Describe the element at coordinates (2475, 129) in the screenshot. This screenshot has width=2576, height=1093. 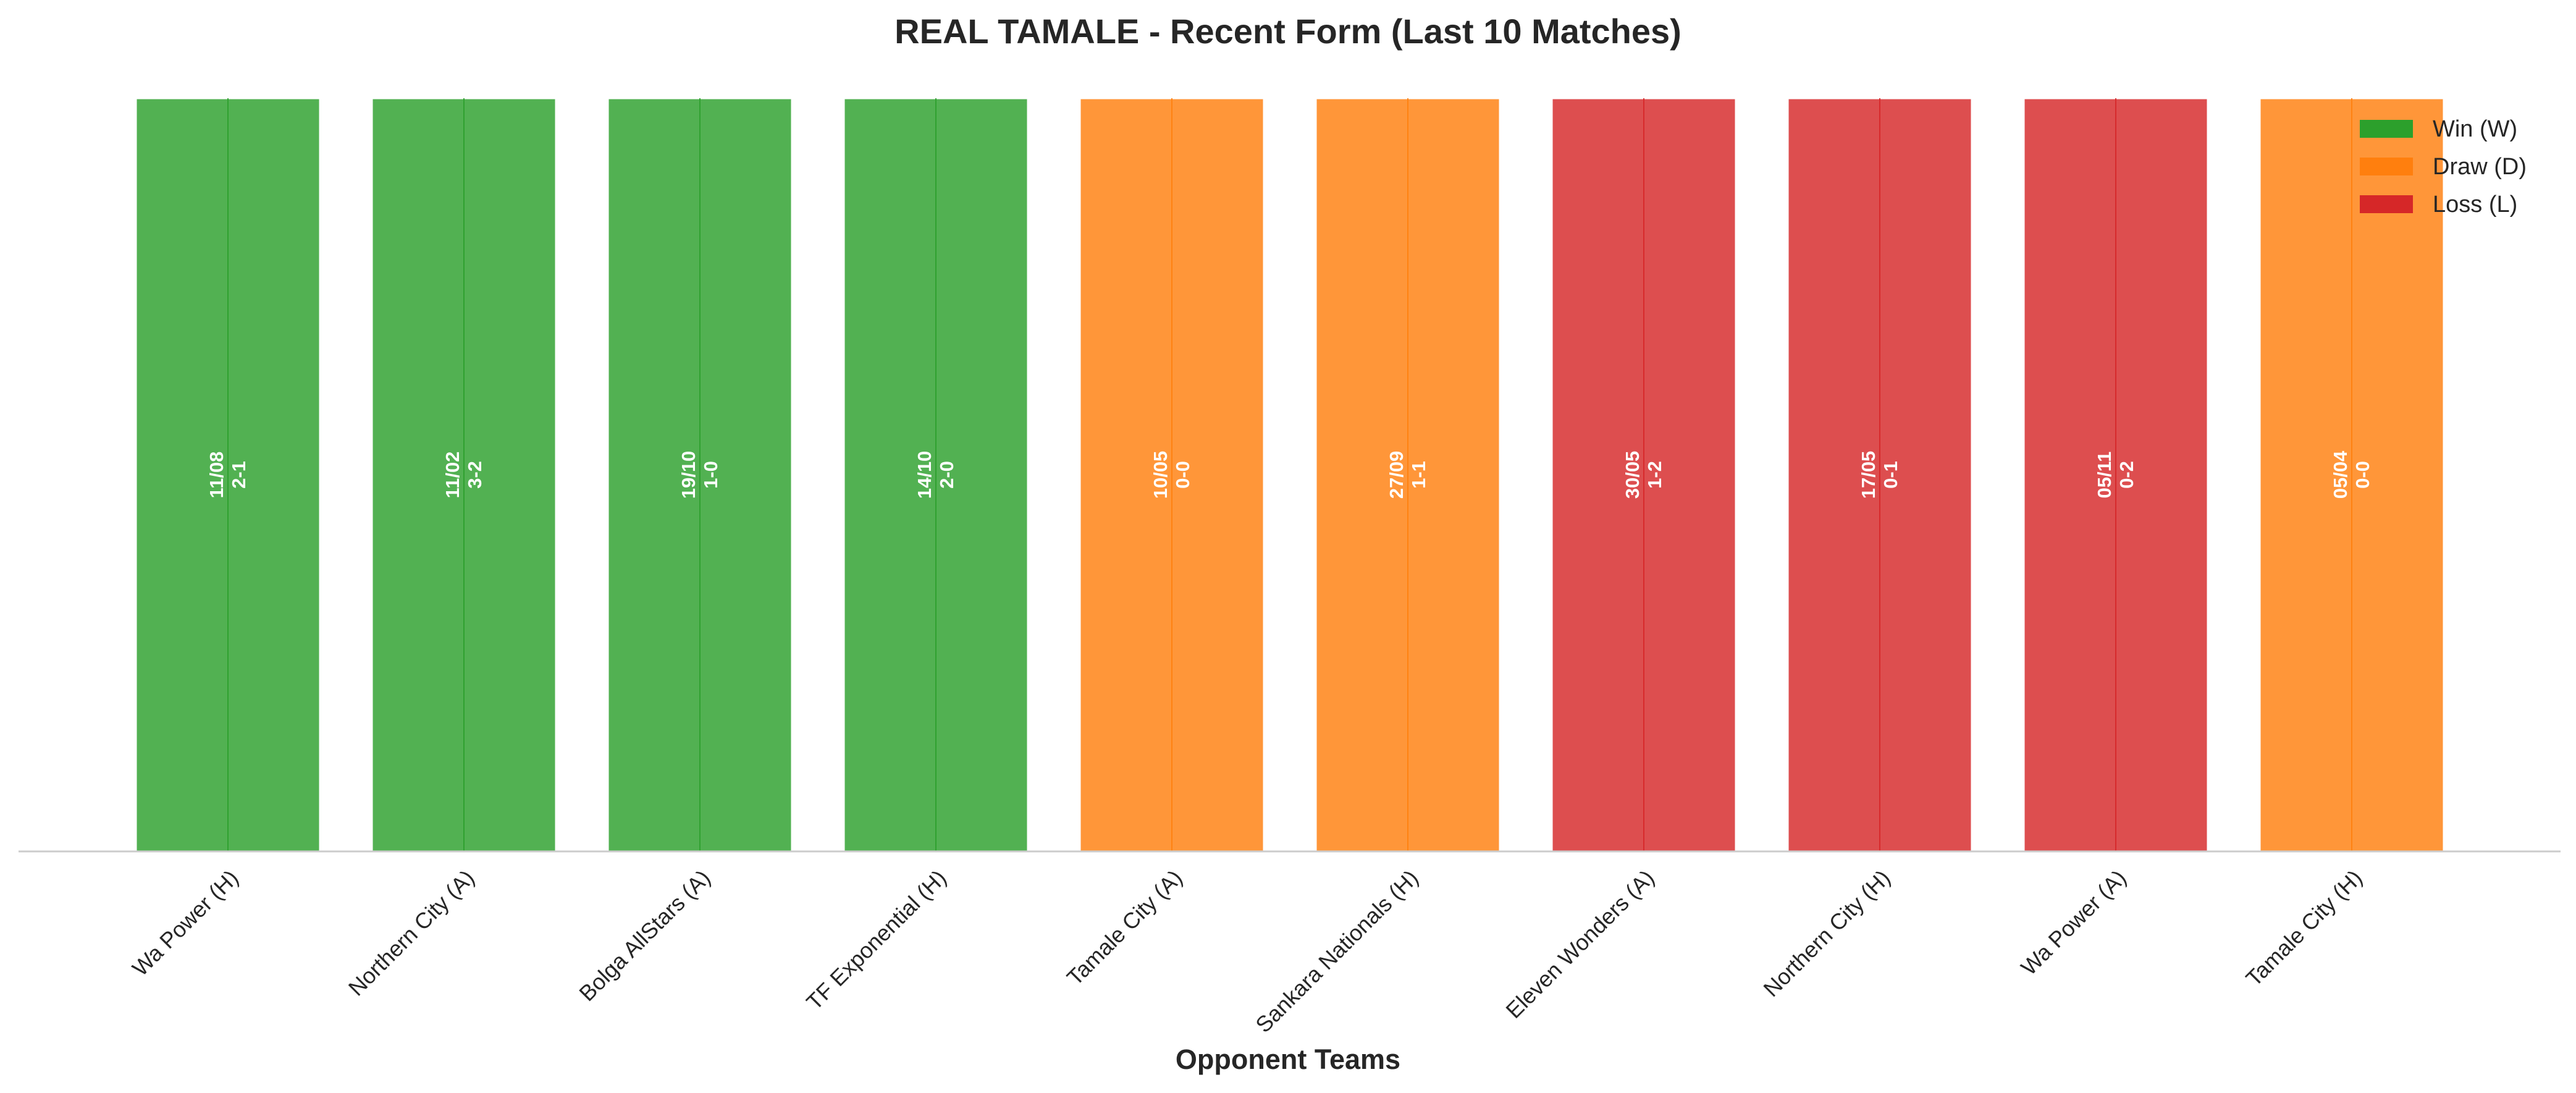
I see `legend-label-w: Win (W)` at that location.